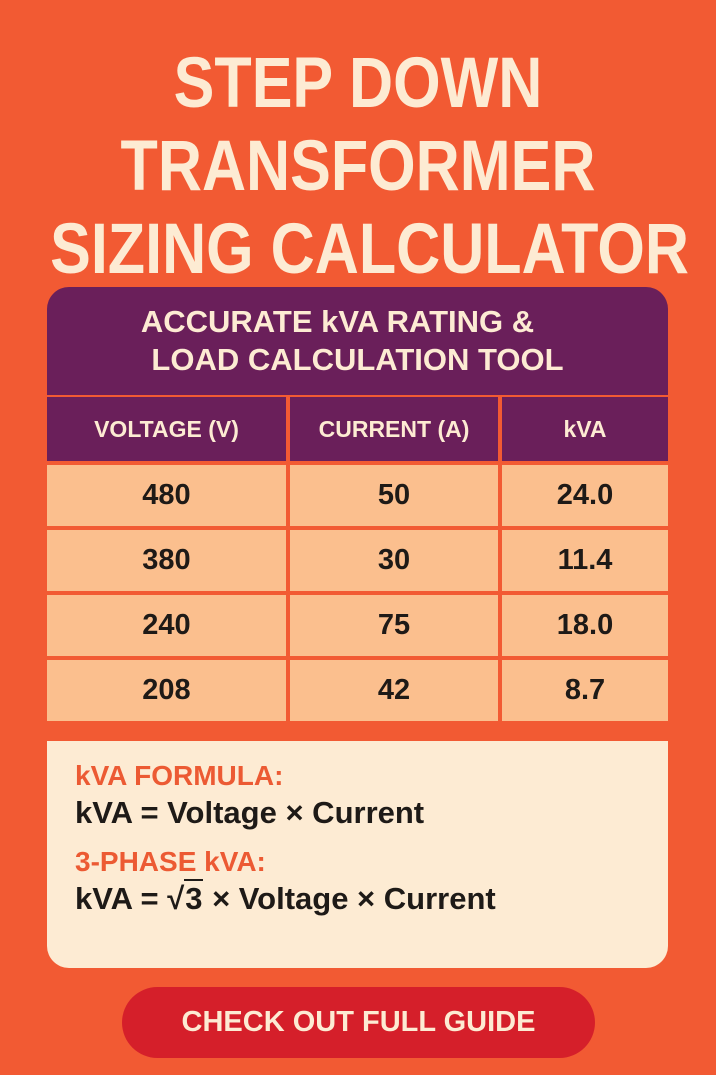 This screenshot has height=1075, width=716. I want to click on square-root-symbol: √3, so click(185, 899).